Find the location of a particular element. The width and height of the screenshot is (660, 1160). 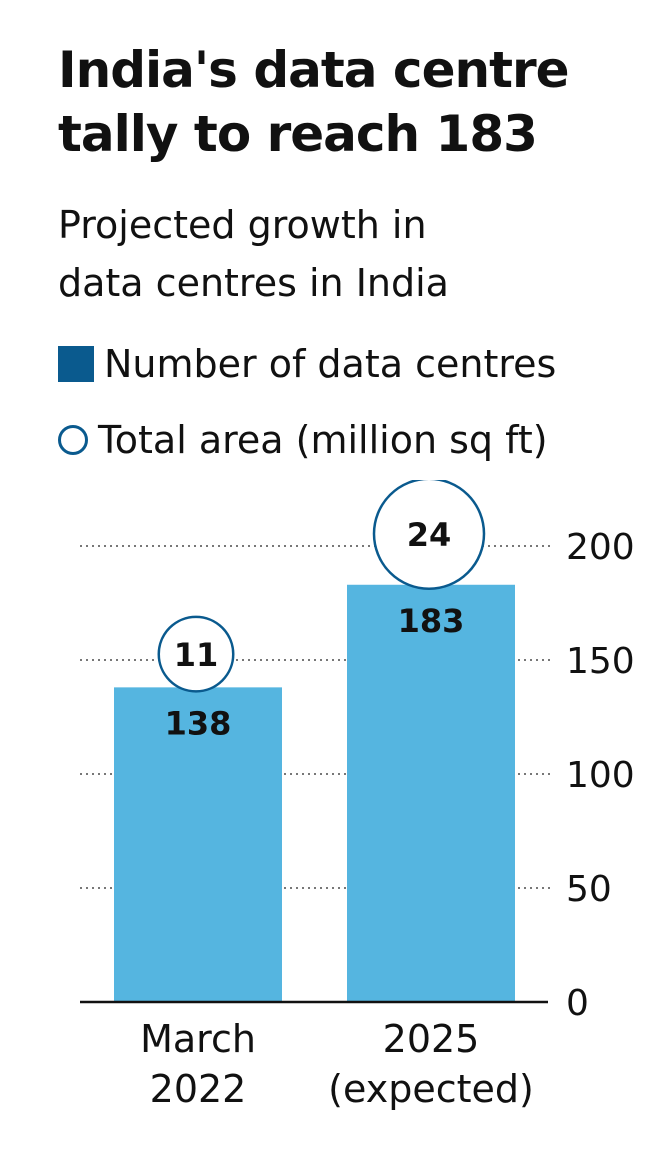

legend-circle-icon is located at coordinates (73, 440).